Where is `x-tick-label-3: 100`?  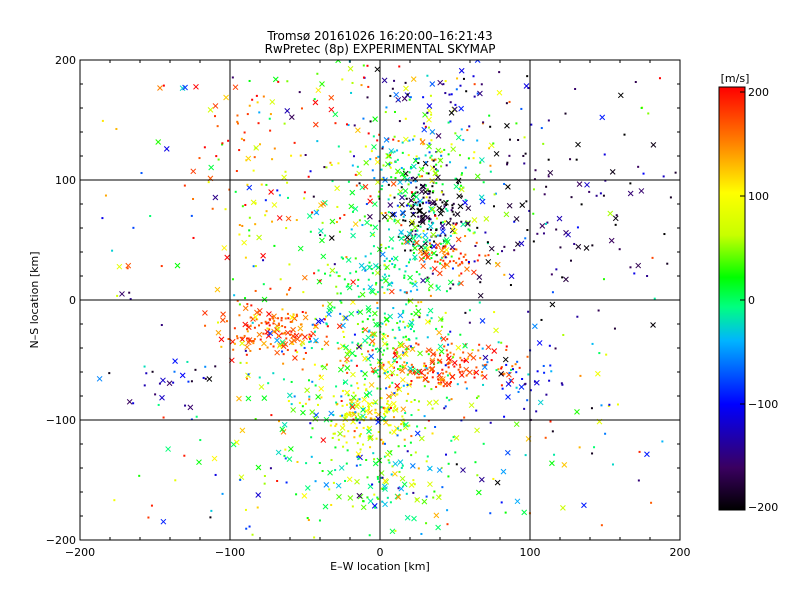
x-tick-label-3: 100 is located at coordinates (530, 552).